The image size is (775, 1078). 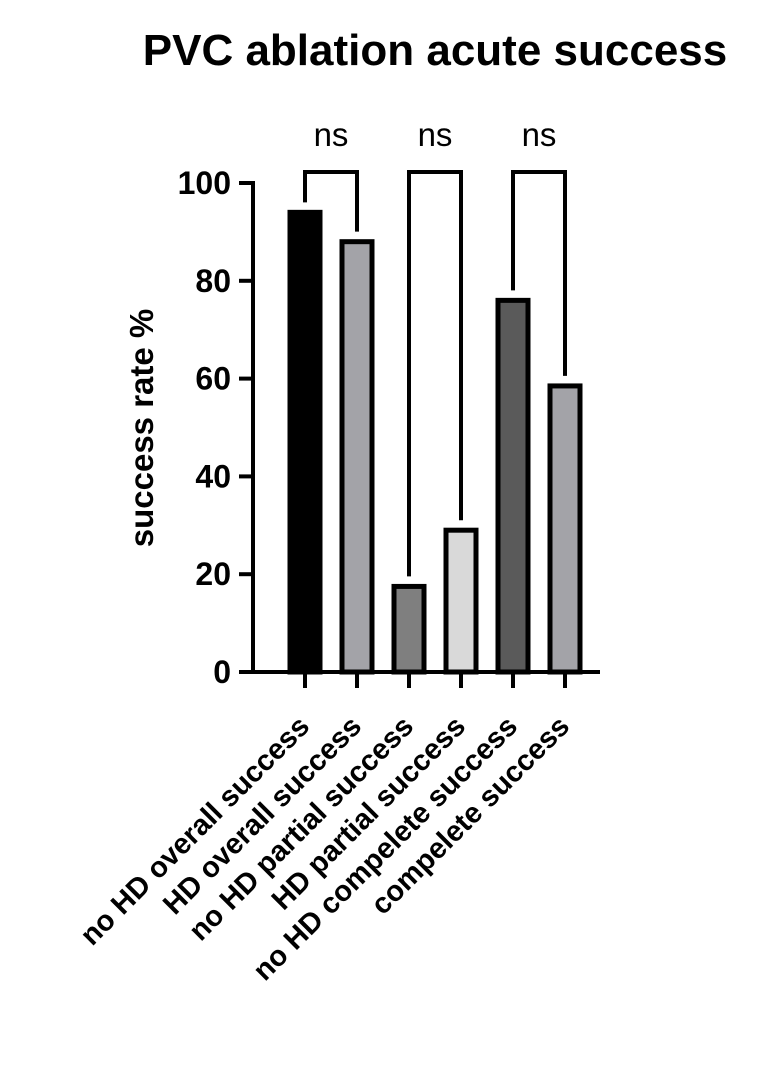 I want to click on y-tick-label: 80, so click(x=213, y=281).